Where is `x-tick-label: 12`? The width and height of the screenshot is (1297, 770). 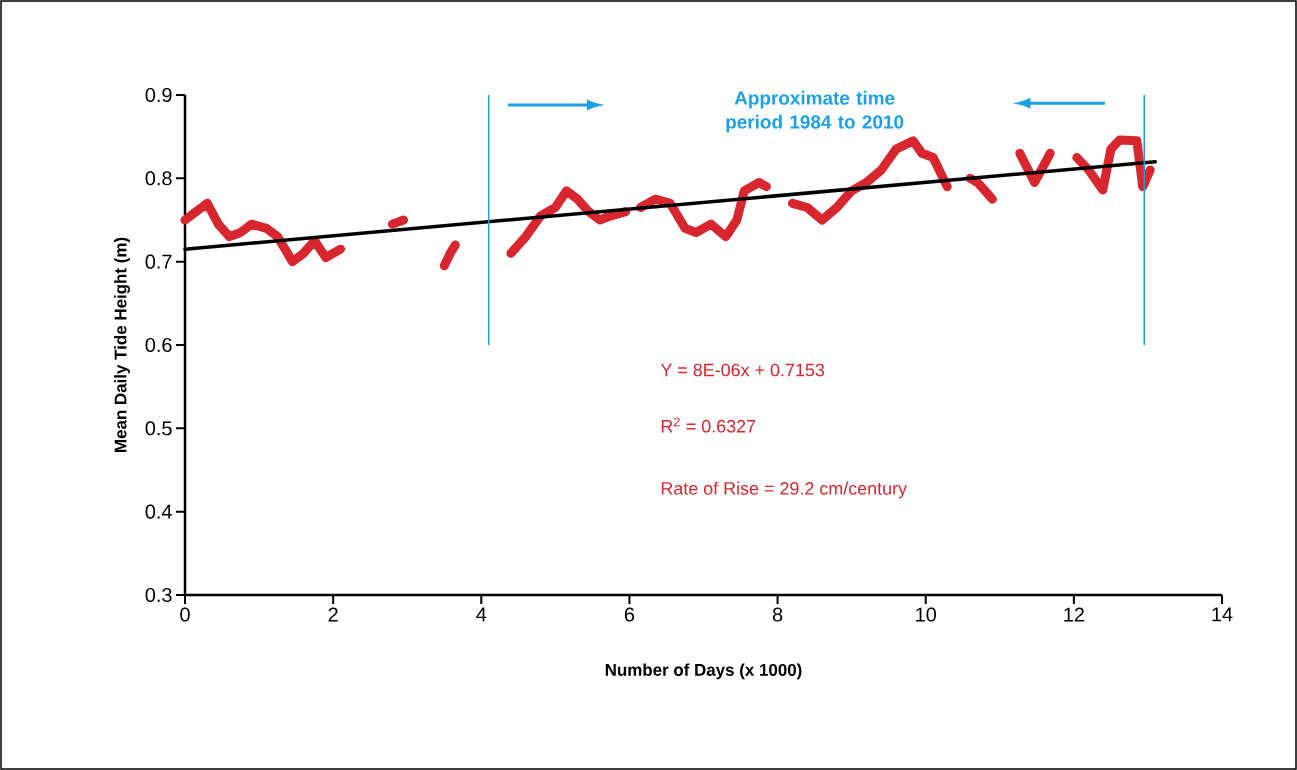
x-tick-label: 12 is located at coordinates (1074, 614).